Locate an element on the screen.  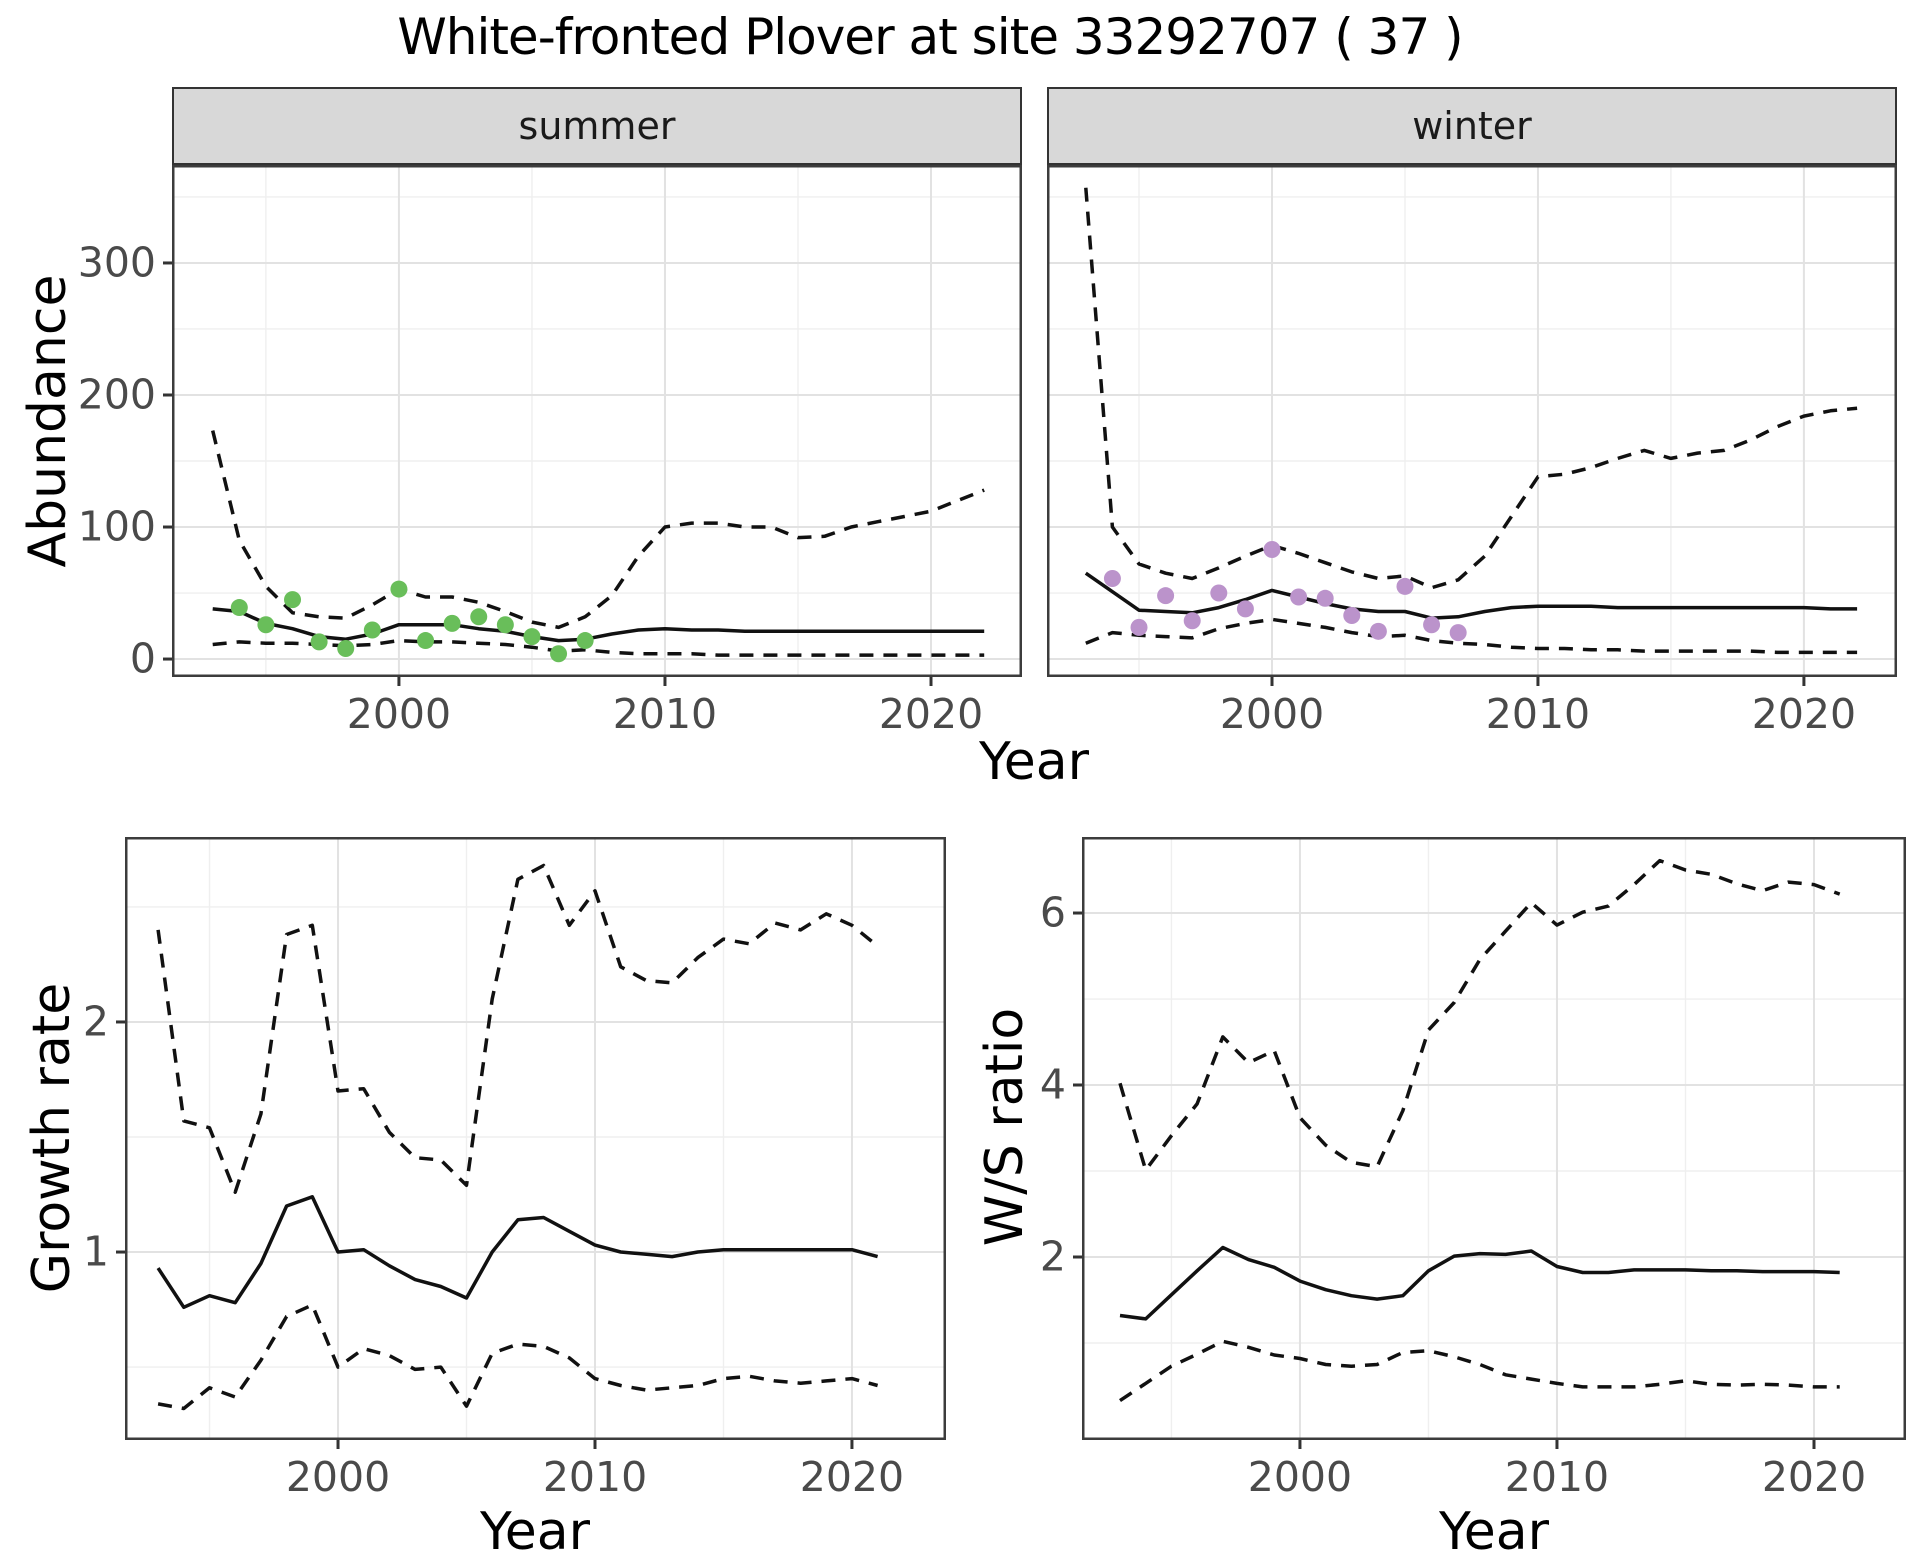
plot-canvas-summer is located at coordinates (592, 425).